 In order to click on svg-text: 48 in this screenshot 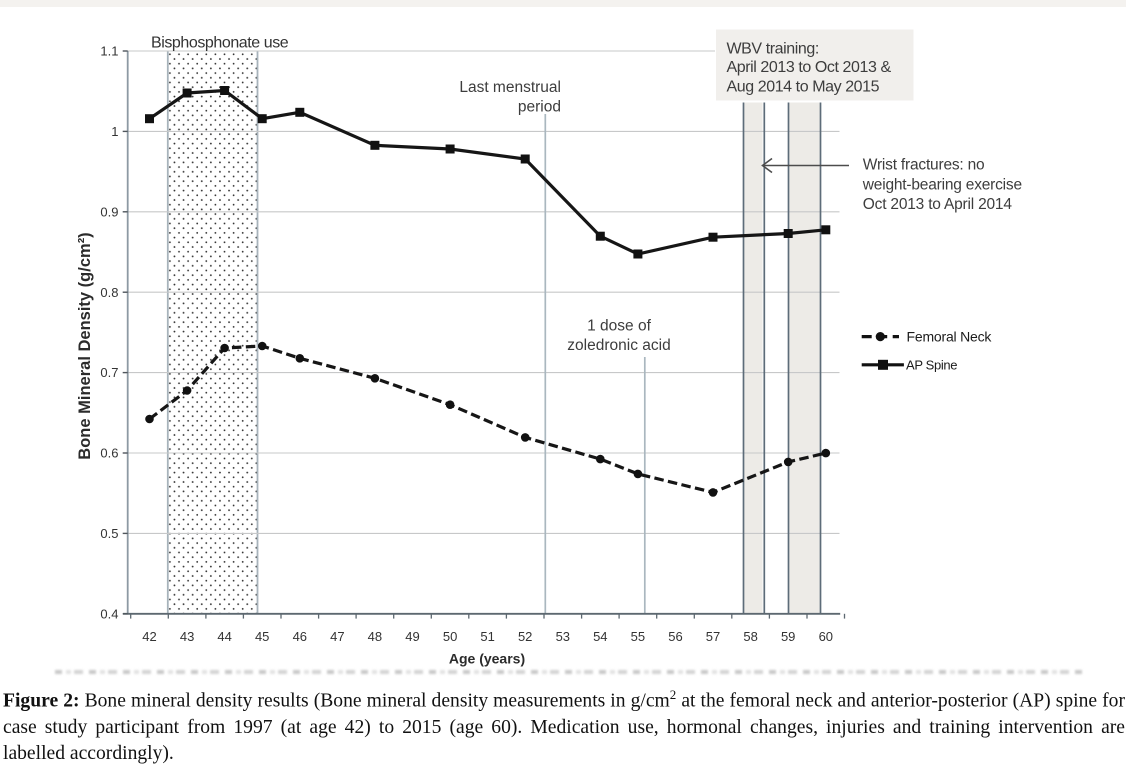, I will do `click(375, 636)`.